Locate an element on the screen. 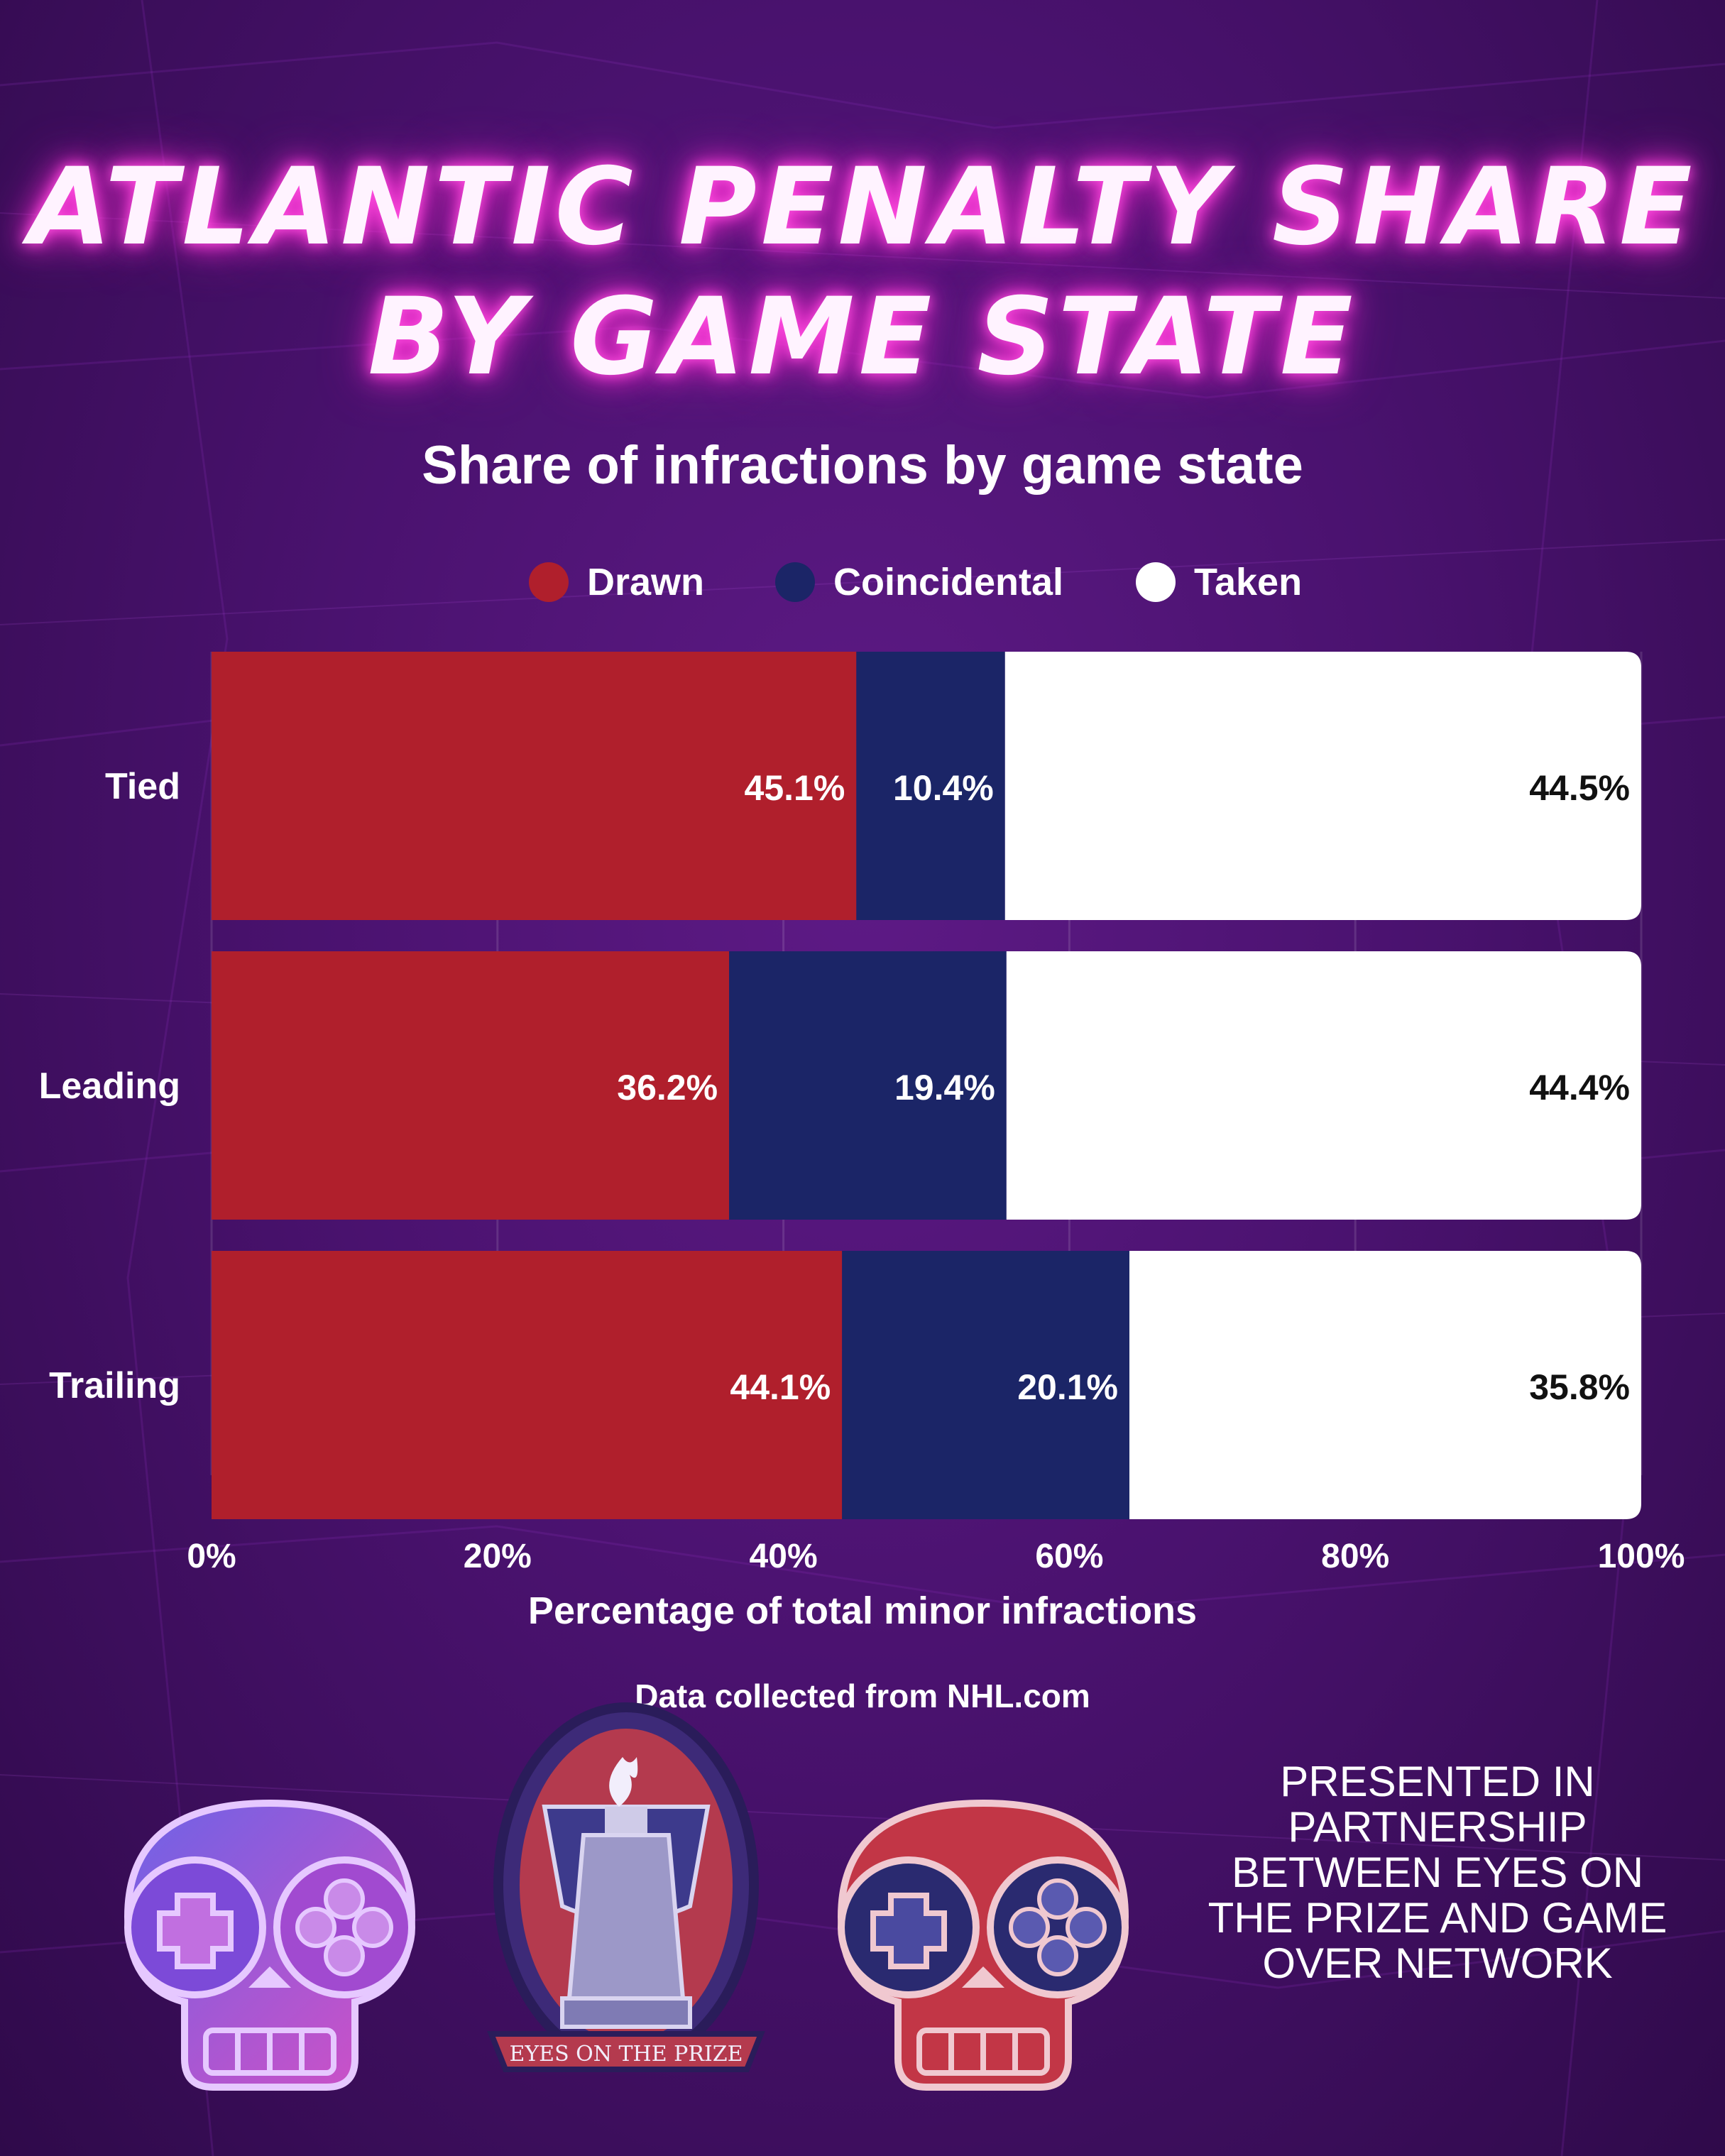 Image resolution: width=1725 pixels, height=2156 pixels. bar-drawn-leading is located at coordinates (471, 1085).